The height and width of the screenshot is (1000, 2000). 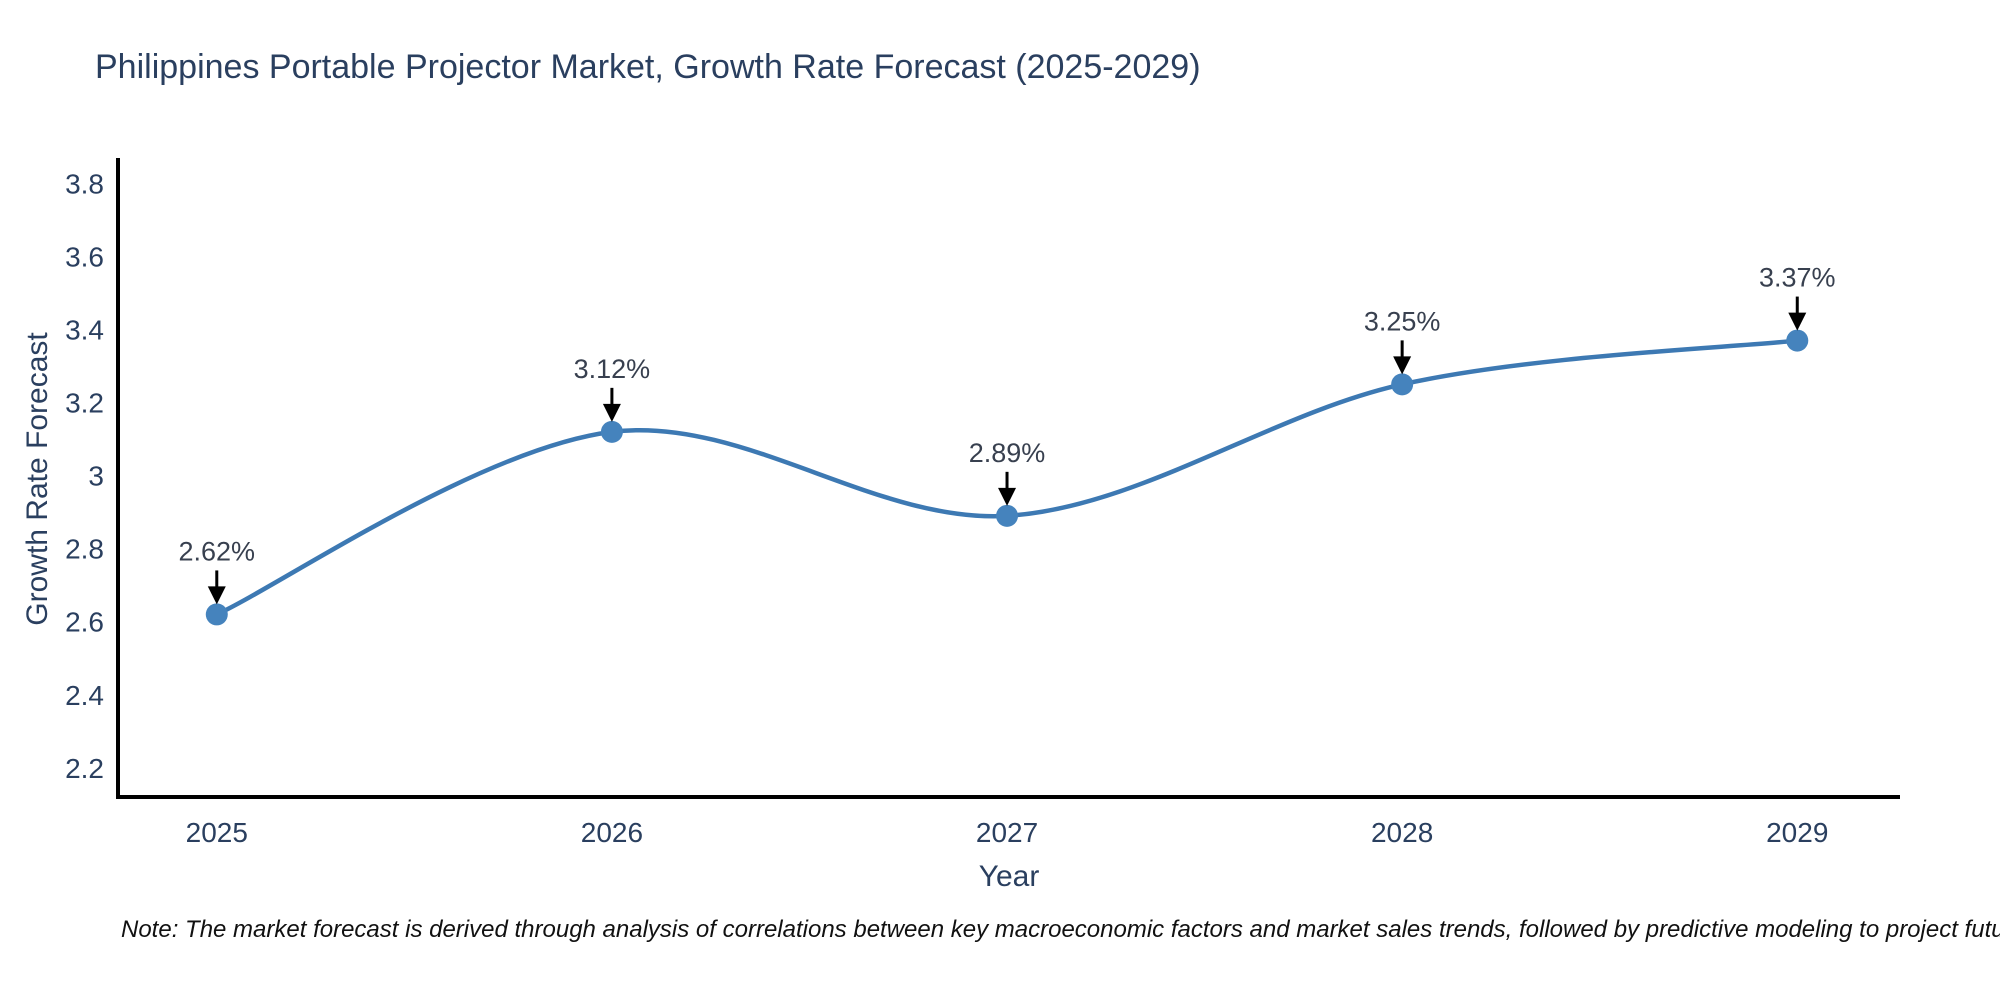 I want to click on x-tick-label: 2027, so click(x=1007, y=832).